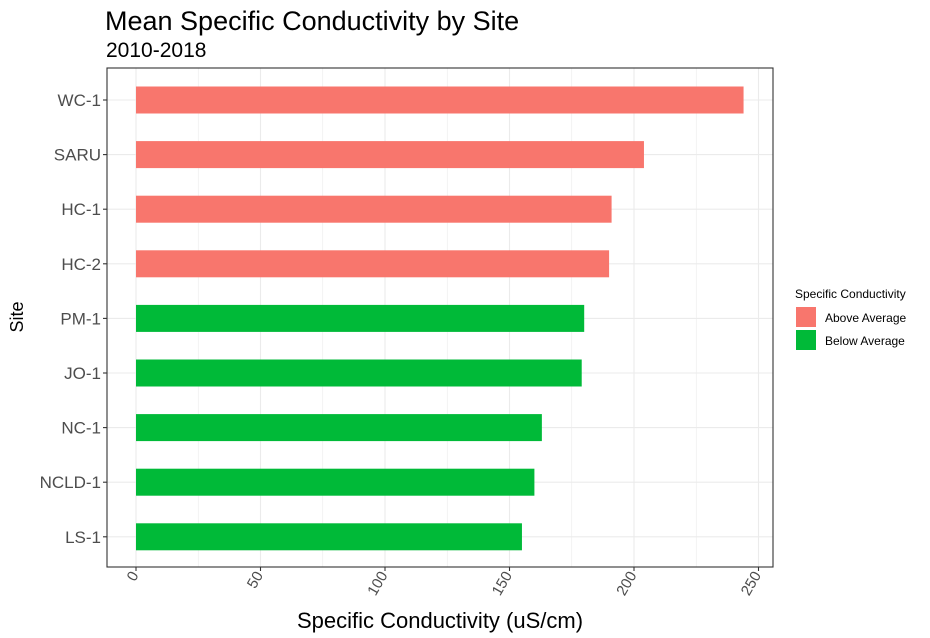  I want to click on y-tick-label: NCLD-1, so click(70, 482).